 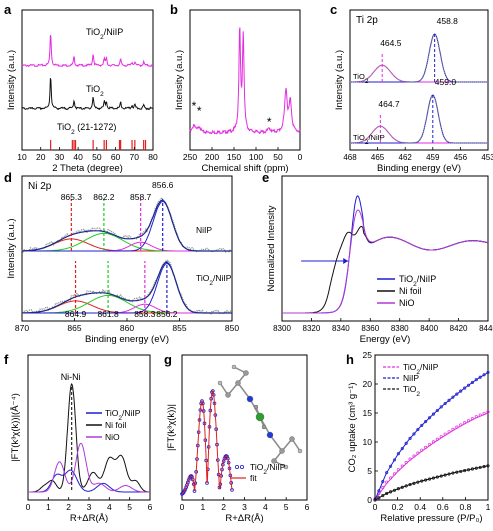 I want to click on x-axis-label: R+ΔR(Å), so click(x=89, y=518).